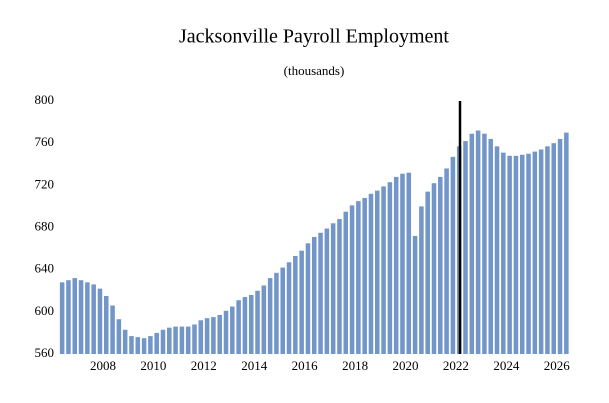 This screenshot has width=609, height=403. Describe the element at coordinates (45, 310) in the screenshot. I see `y-tick-label: 600` at that location.